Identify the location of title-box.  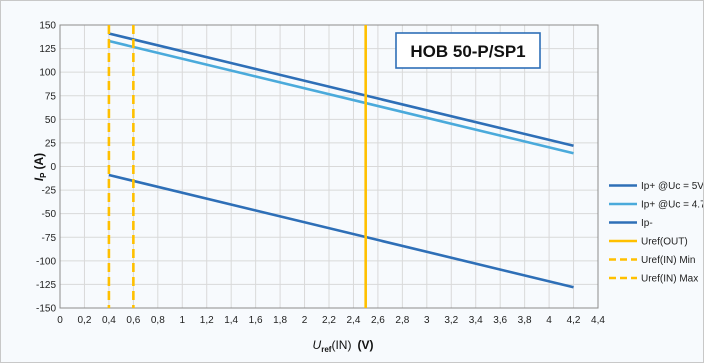
(468, 50).